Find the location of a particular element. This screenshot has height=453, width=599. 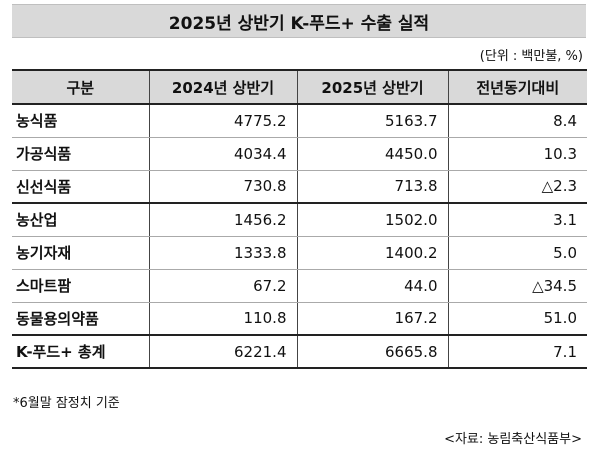

header-yoy: 전년동기대비 is located at coordinates (517, 87).